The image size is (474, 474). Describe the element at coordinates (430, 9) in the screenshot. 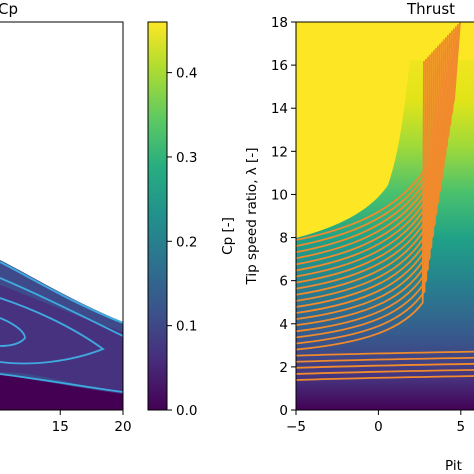

I see `thrust-title: Thrust` at that location.